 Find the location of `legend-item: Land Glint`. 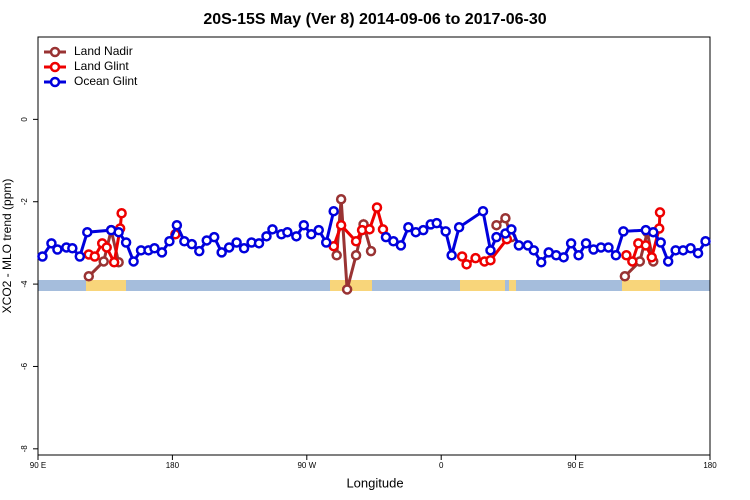

legend-item: Land Glint is located at coordinates (86, 66).